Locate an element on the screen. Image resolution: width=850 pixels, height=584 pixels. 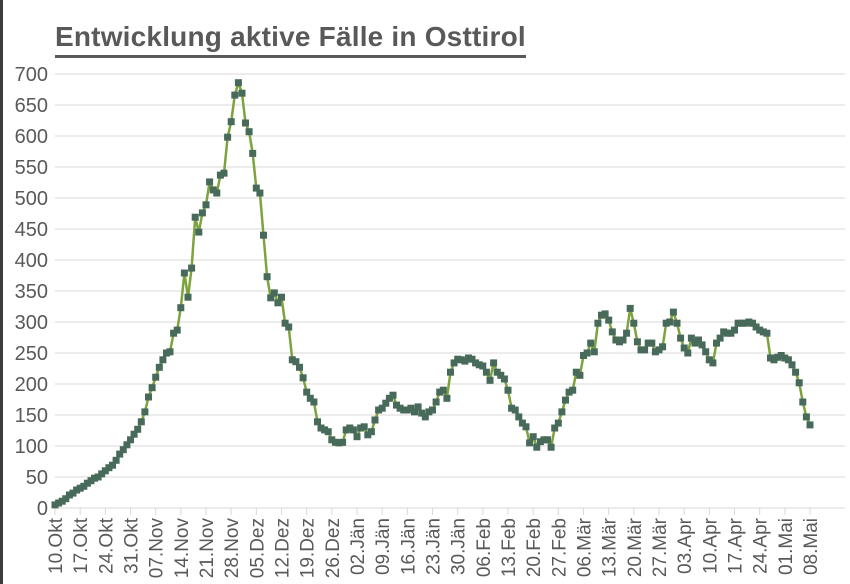
x-axis-tick-label: 12.Dez is located at coordinates (283, 548).